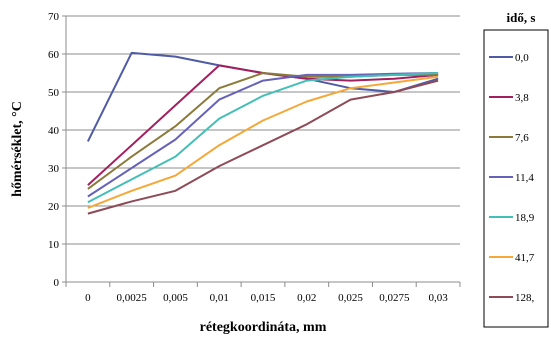 The width and height of the screenshot is (551, 338). Describe the element at coordinates (306, 298) in the screenshot. I see `x-tick-label: 0,02` at that location.